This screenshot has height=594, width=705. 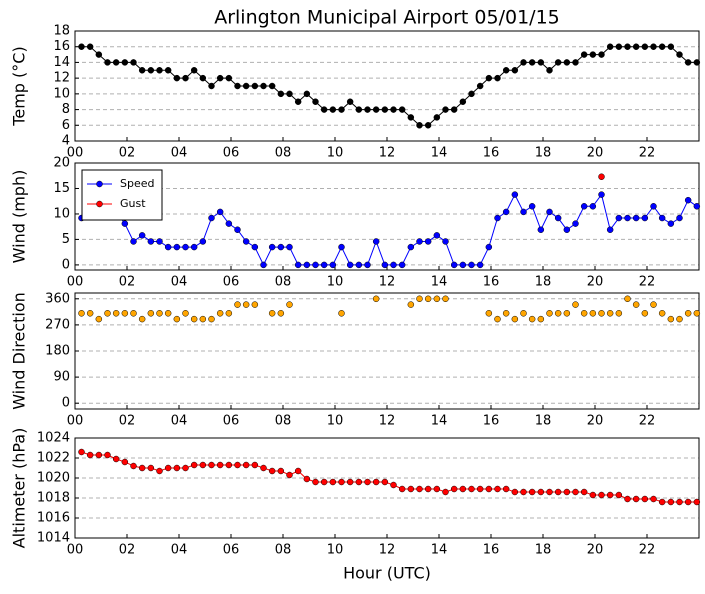 What do you see at coordinates (66, 264) in the screenshot?
I see `y-tick-label: 0` at bounding box center [66, 264].